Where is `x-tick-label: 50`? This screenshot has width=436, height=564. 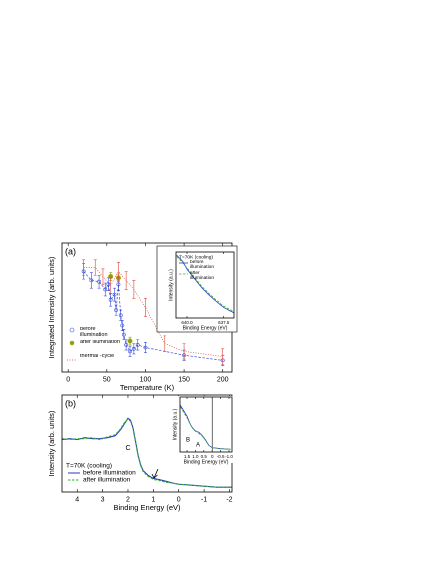 x-tick-label: 50 is located at coordinates (107, 380).